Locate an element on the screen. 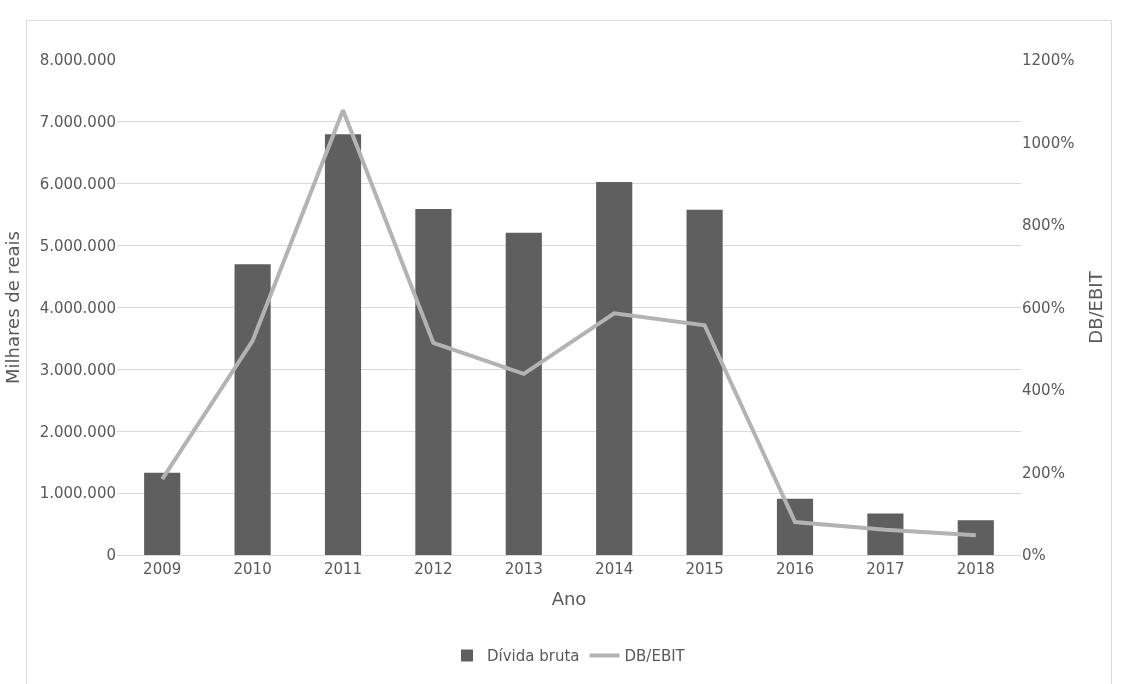 Image resolution: width=1131 pixels, height=684 pixels. x-tick-label: 2012 is located at coordinates (433, 569).